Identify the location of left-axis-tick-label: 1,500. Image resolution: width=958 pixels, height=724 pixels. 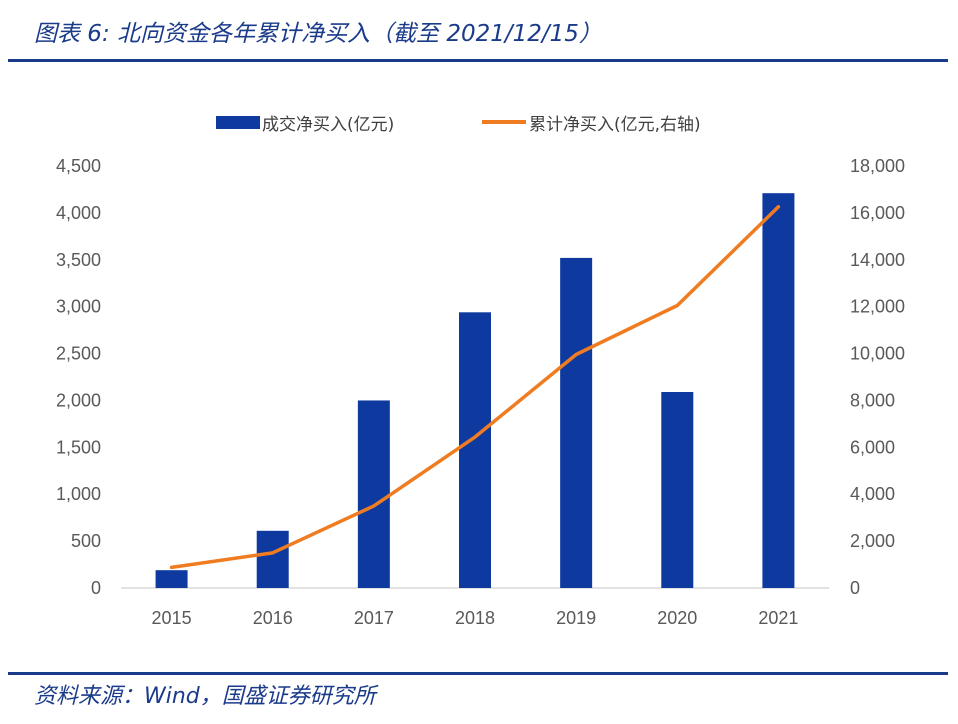
(78, 447).